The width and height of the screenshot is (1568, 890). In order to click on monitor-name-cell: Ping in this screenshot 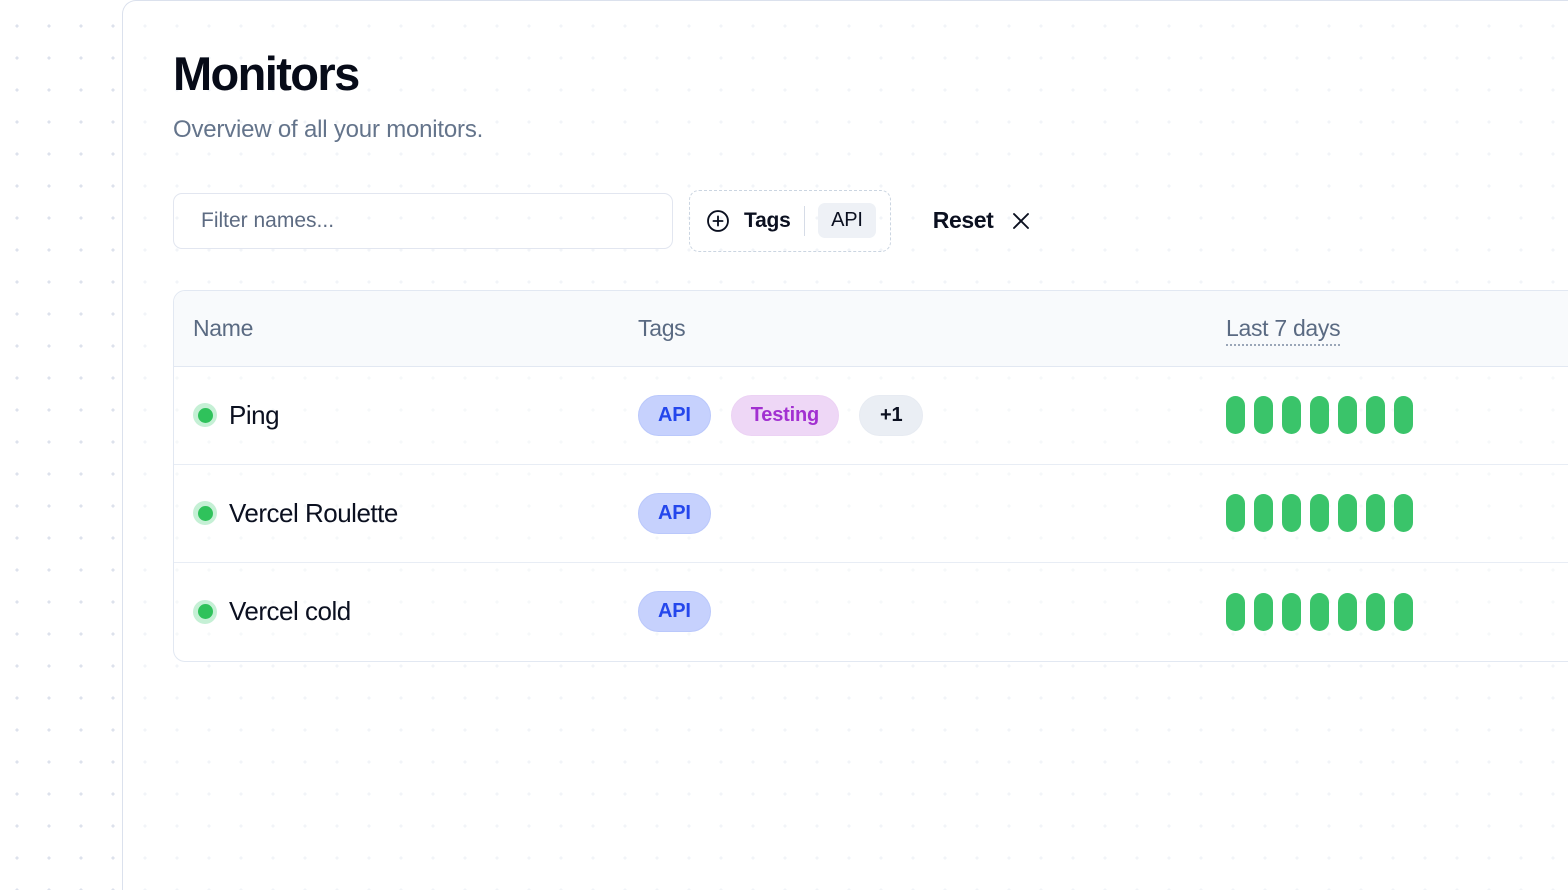, I will do `click(406, 415)`.